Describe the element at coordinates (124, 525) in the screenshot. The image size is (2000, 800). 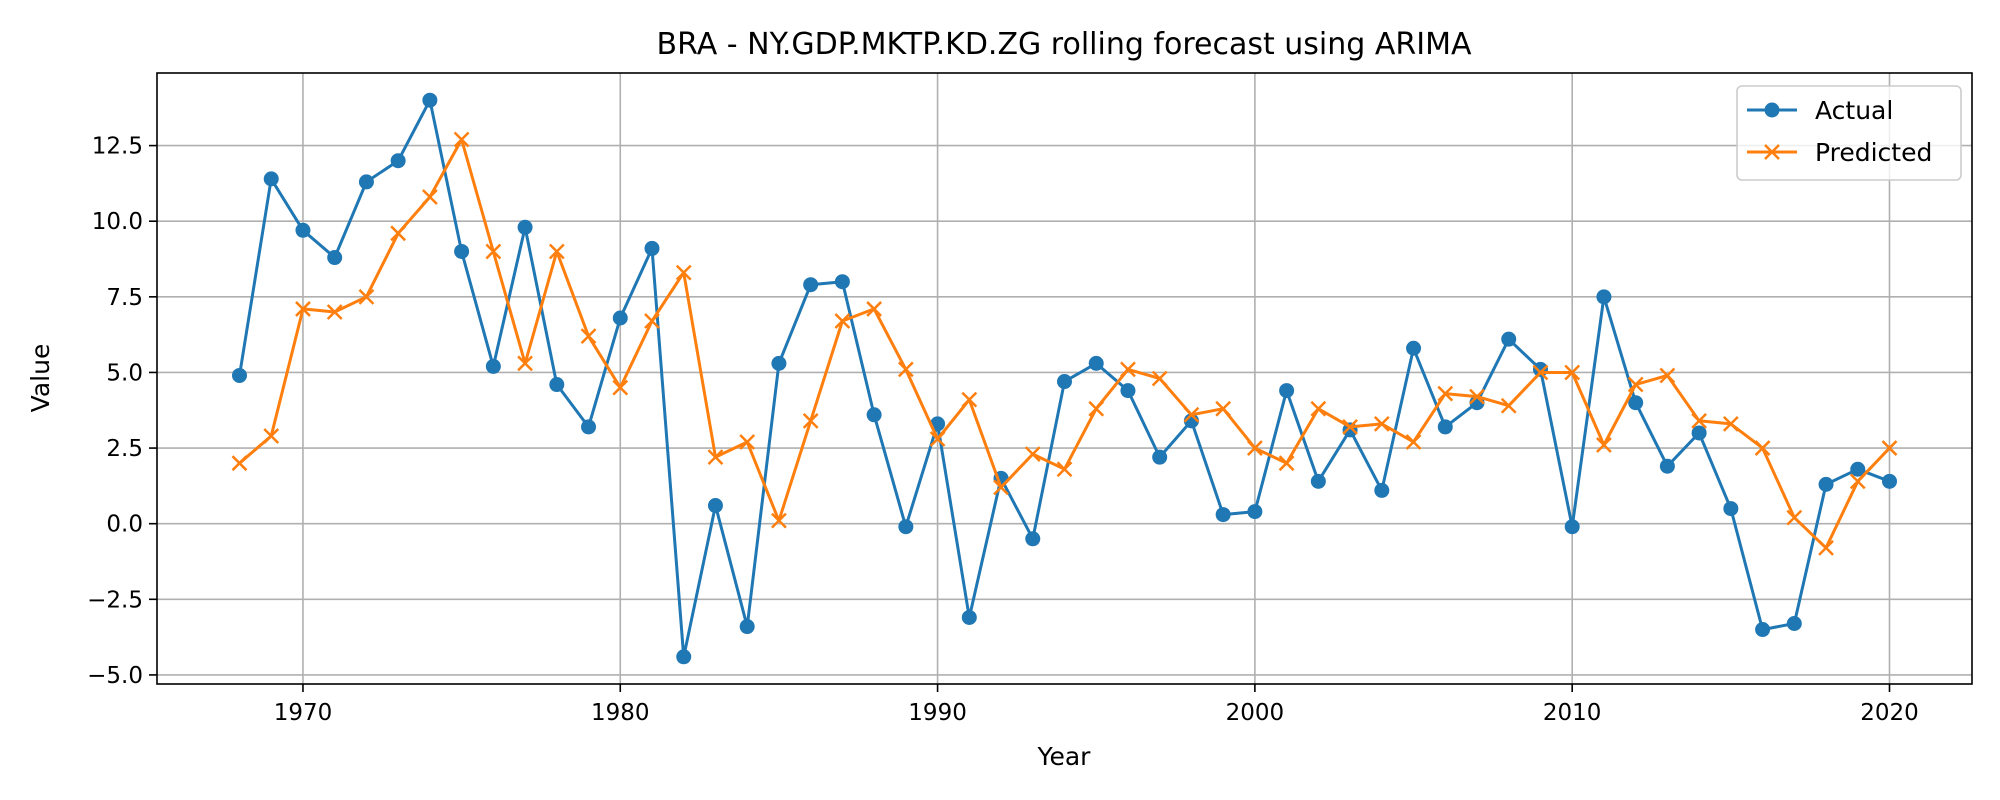
I see `y-tick-label: 0.0` at that location.